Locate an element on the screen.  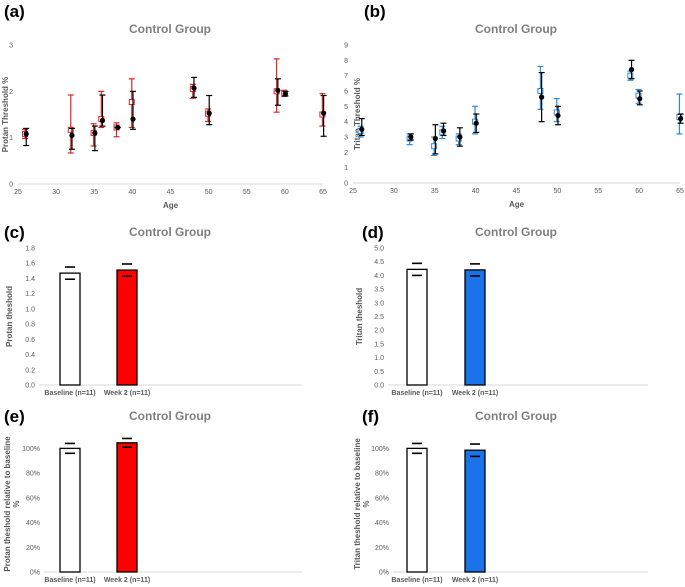
y-tick-label: 0.2 is located at coordinates (30, 370).